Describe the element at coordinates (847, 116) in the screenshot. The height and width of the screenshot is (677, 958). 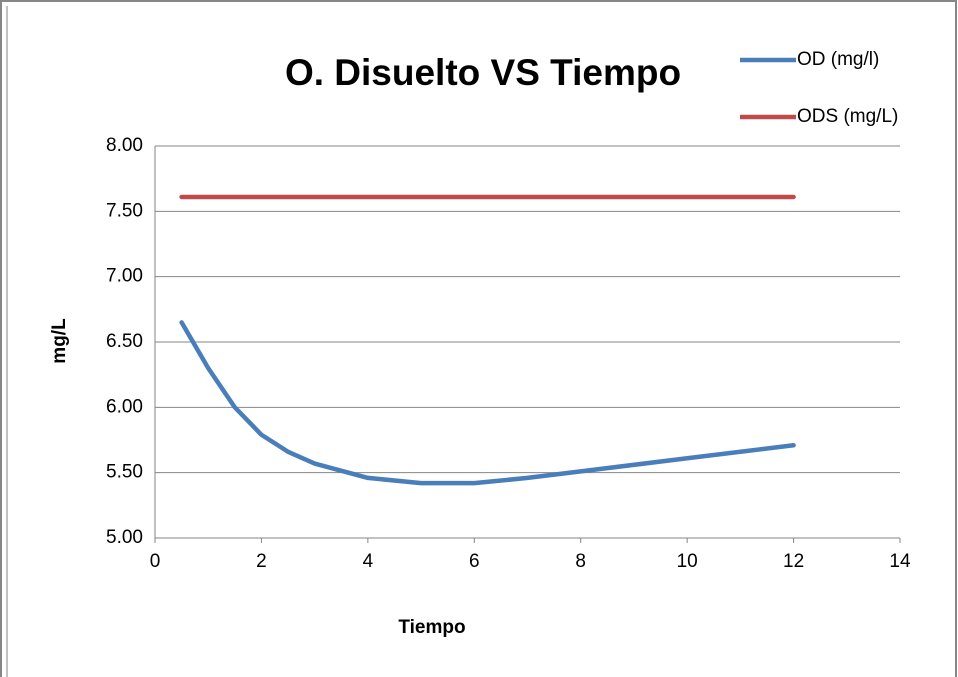
I see `legend-label: ODS (mg/L)` at that location.